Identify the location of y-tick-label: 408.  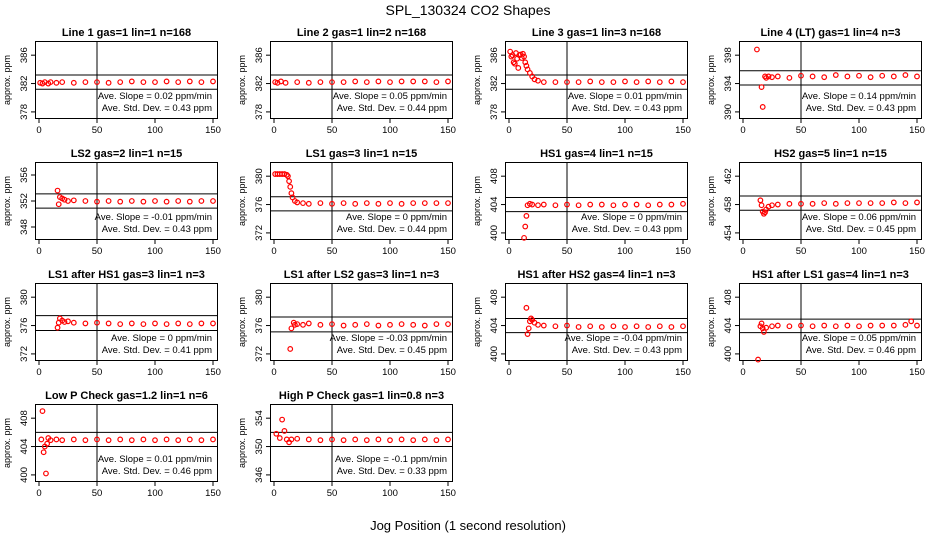
(728, 297).